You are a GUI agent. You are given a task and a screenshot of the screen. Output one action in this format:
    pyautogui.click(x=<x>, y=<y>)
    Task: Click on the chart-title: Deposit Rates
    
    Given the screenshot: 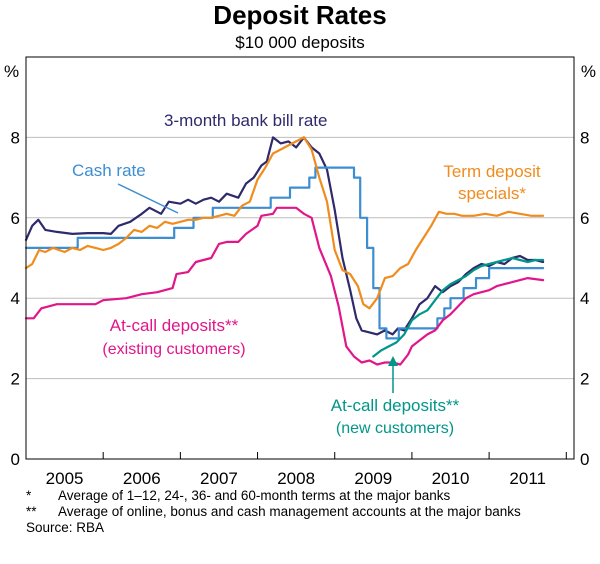 What is the action you would take?
    pyautogui.click(x=299, y=15)
    